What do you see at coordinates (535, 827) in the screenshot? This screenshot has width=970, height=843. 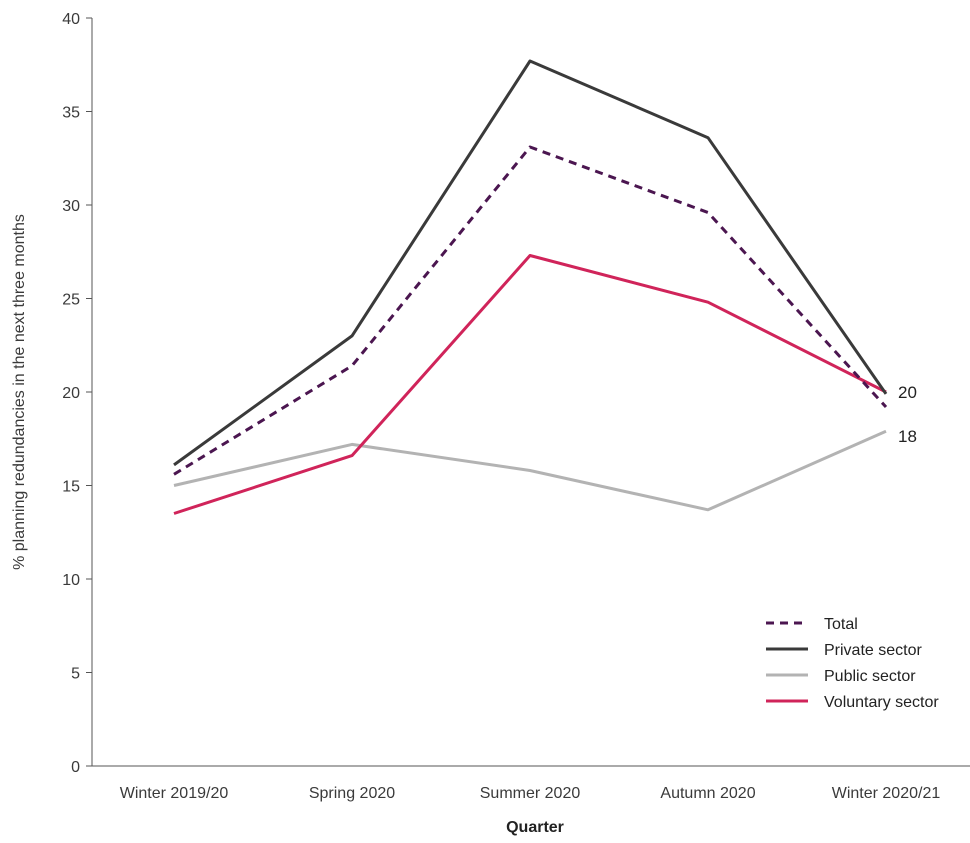 I see `x-axis-title: Quarter` at bounding box center [535, 827].